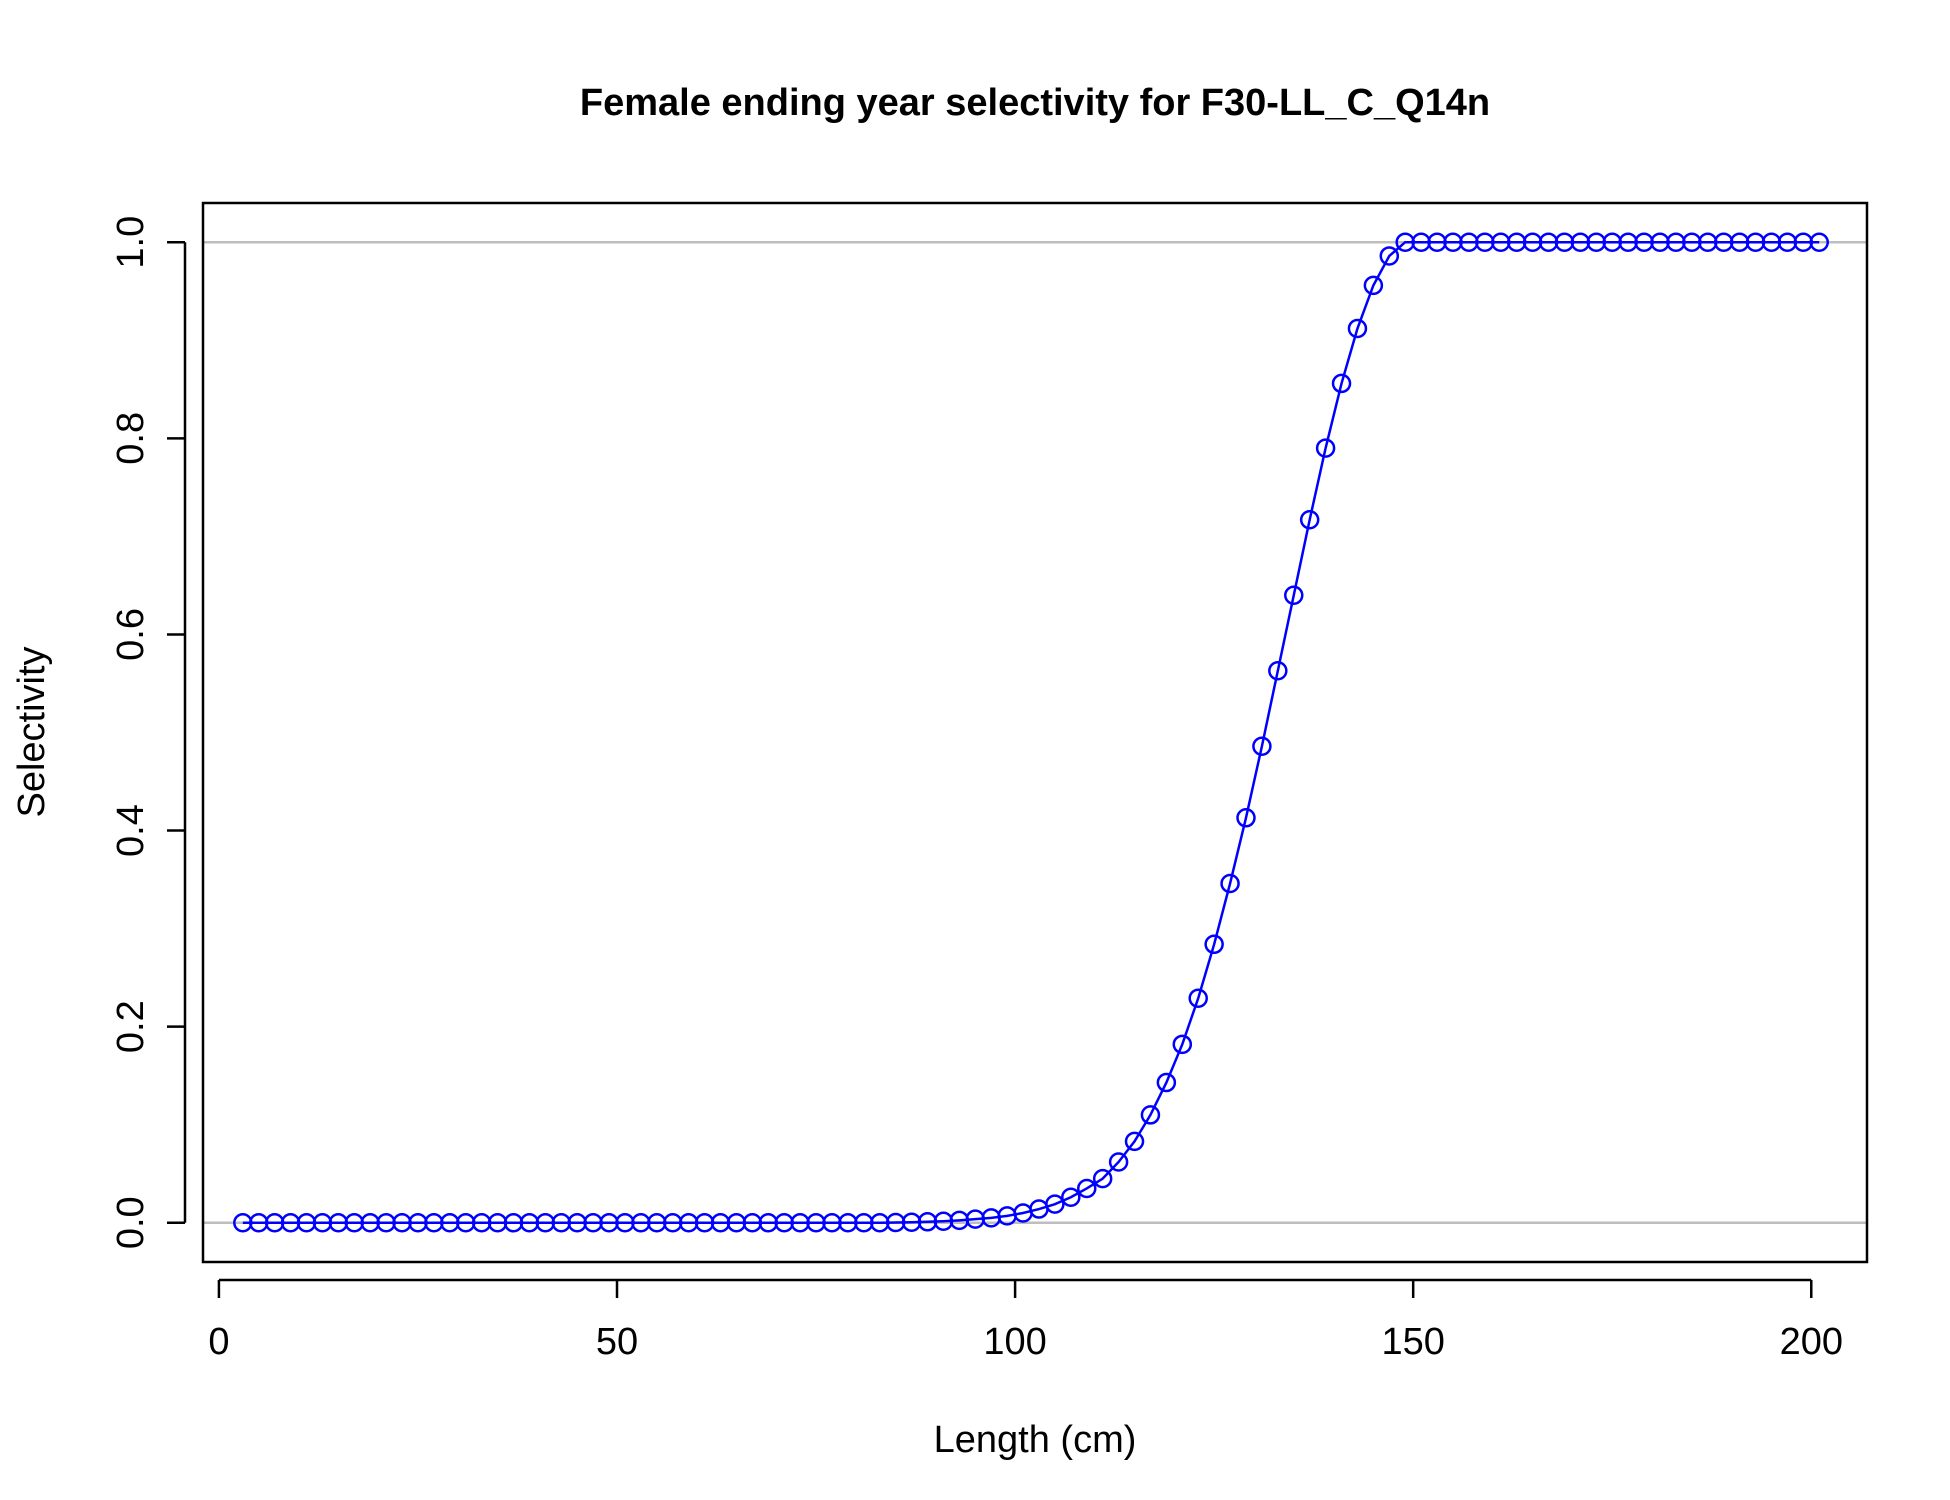 This screenshot has height=1500, width=1950. What do you see at coordinates (218, 1342) in the screenshot?
I see `x-tick-label: 0` at bounding box center [218, 1342].